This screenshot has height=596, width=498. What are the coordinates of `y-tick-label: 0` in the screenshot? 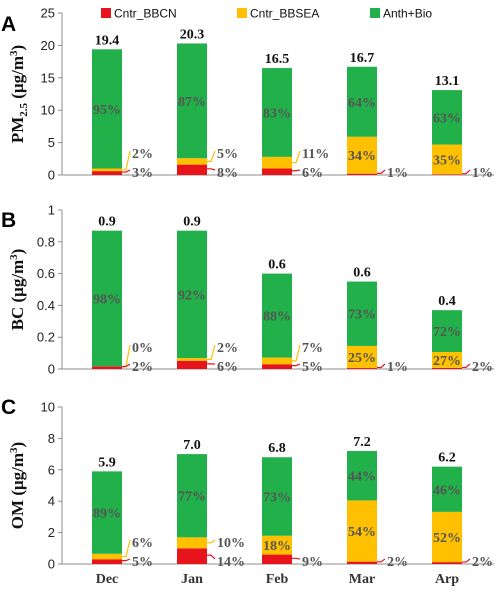 It's located at (51, 564).